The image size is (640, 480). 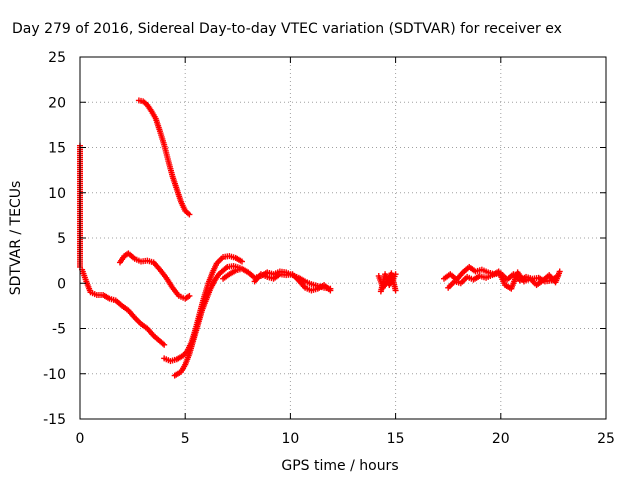 I want to click on x-tick-label: 0, so click(x=80, y=439).